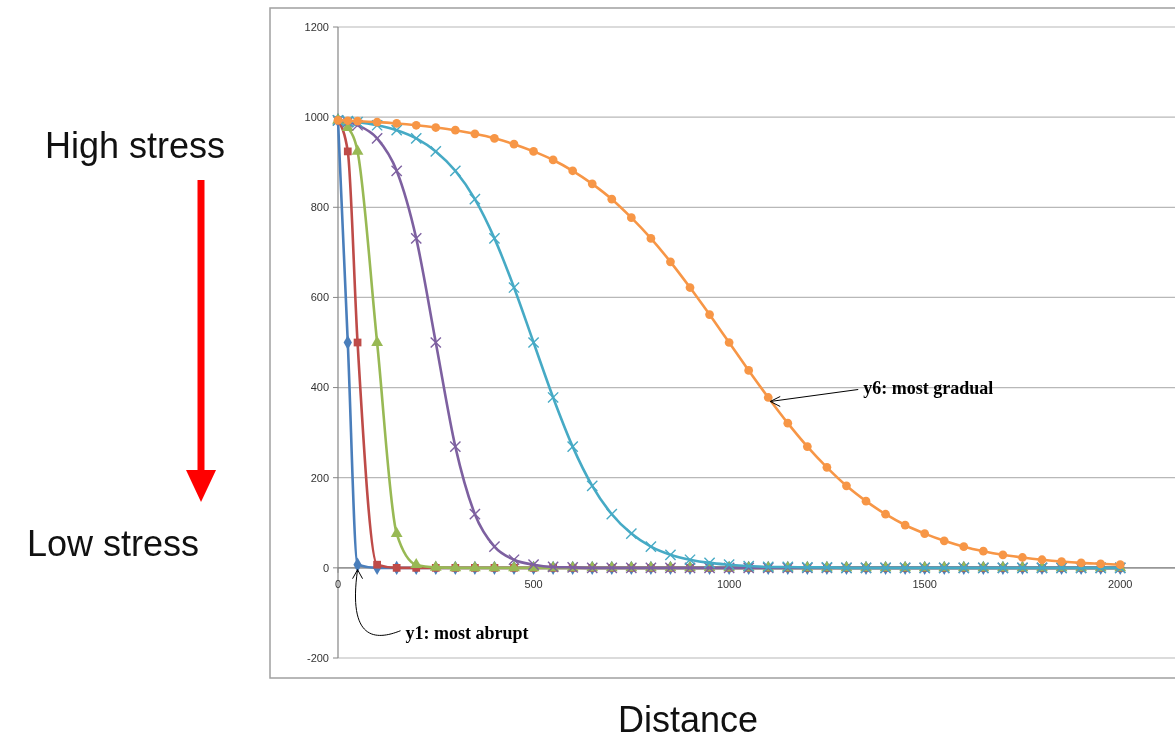 Image resolution: width=1175 pixels, height=737 pixels. Describe the element at coordinates (135, 145) in the screenshot. I see `text: High stress` at that location.